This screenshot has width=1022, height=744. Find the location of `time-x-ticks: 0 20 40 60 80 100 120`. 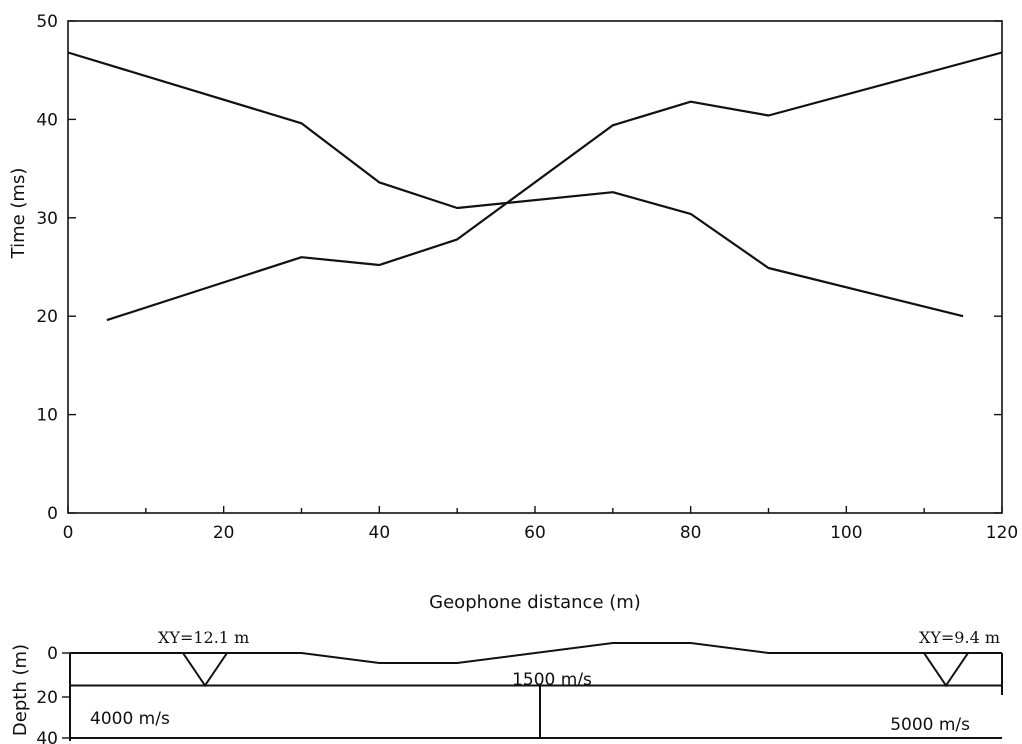

time-x-ticks: 0 20 40 60 80 100 120 is located at coordinates (540, 524).